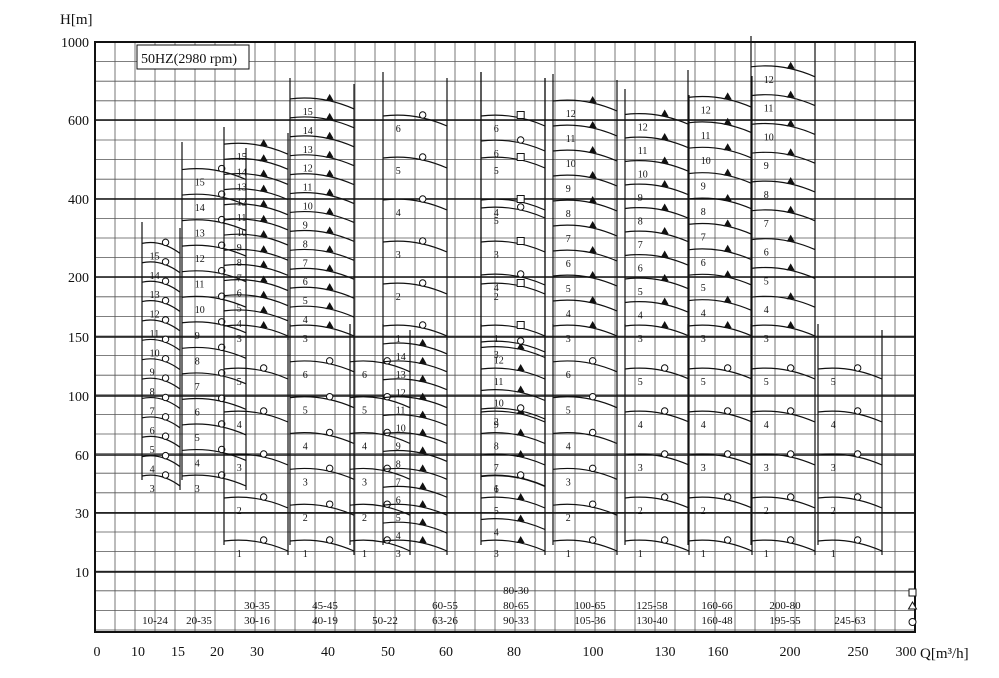  What do you see at coordinates (325, 621) in the screenshot?
I see `pump-model-label: 40-19` at bounding box center [325, 621].